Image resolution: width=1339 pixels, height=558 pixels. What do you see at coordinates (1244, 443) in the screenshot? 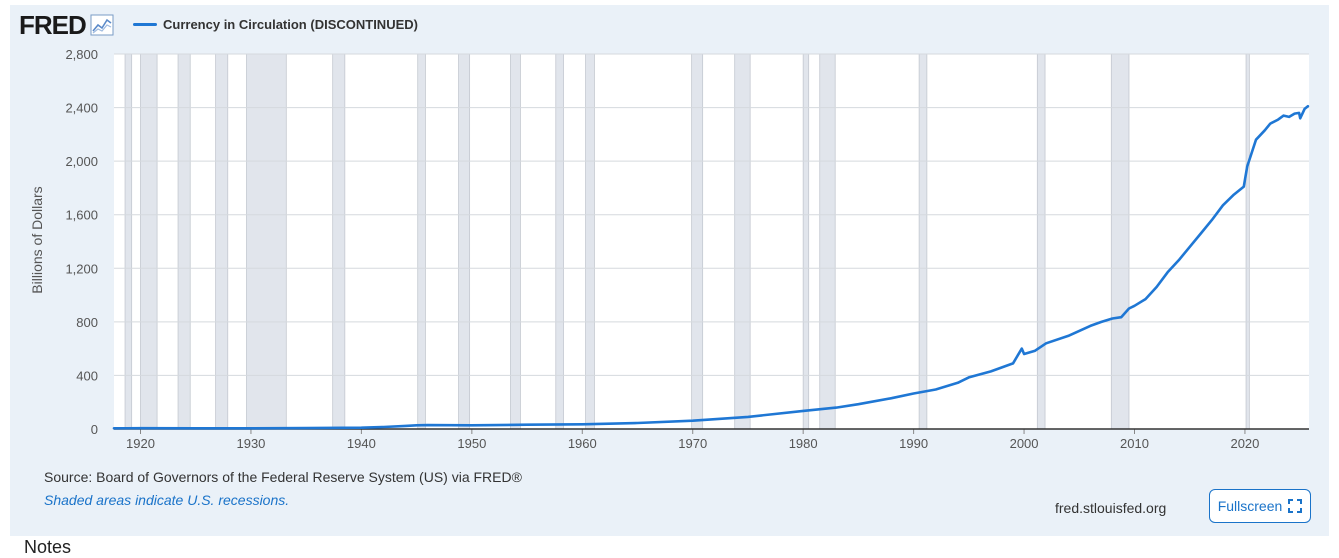
I see `x-tick-label: 2020` at bounding box center [1244, 443].